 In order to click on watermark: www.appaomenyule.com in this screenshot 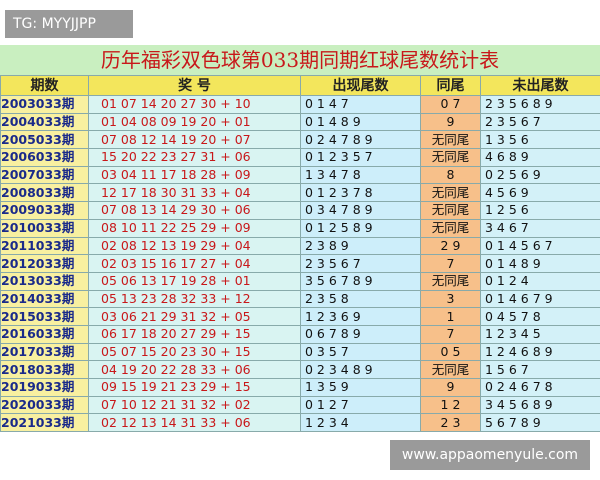, I will do `click(490, 455)`.